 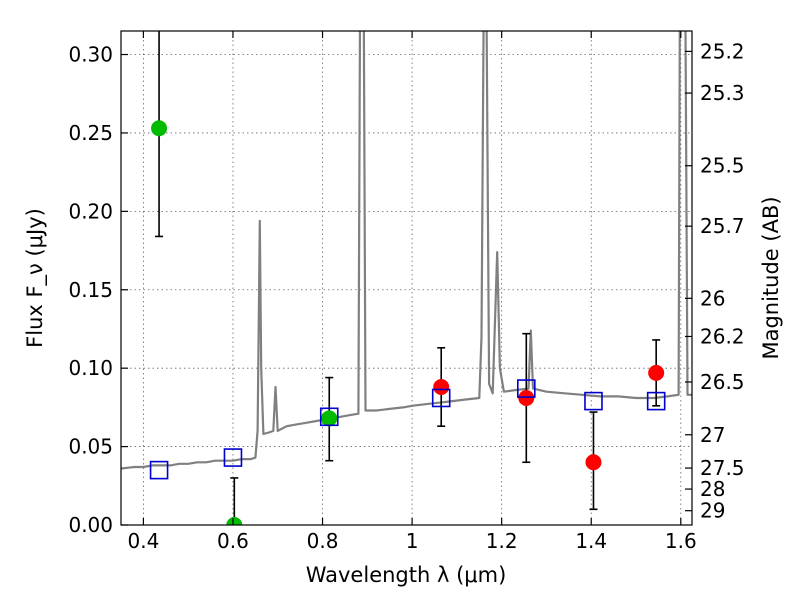 What do you see at coordinates (406, 575) in the screenshot?
I see `x-axis-label: Wavelength λ (μm)` at bounding box center [406, 575].